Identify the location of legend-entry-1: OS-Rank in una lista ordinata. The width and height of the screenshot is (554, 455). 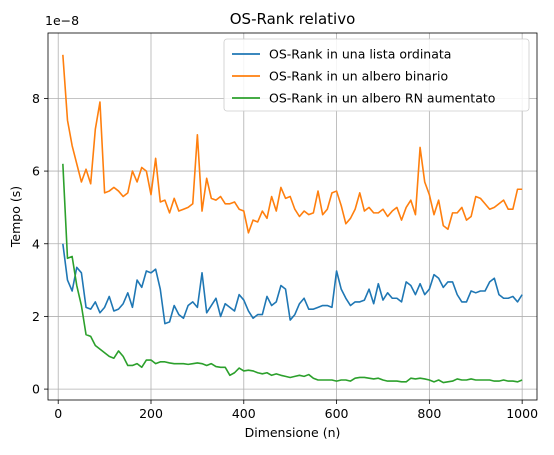
(360, 54).